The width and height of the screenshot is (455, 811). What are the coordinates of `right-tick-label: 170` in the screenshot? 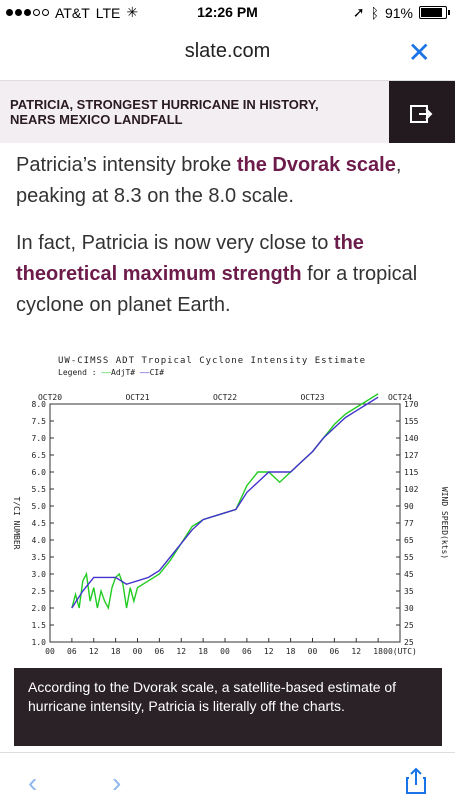 It's located at (411, 404).